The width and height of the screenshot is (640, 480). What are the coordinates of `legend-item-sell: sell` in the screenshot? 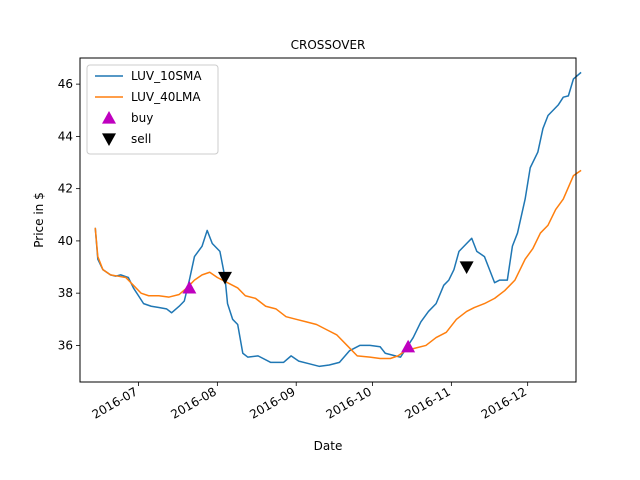 It's located at (126, 139).